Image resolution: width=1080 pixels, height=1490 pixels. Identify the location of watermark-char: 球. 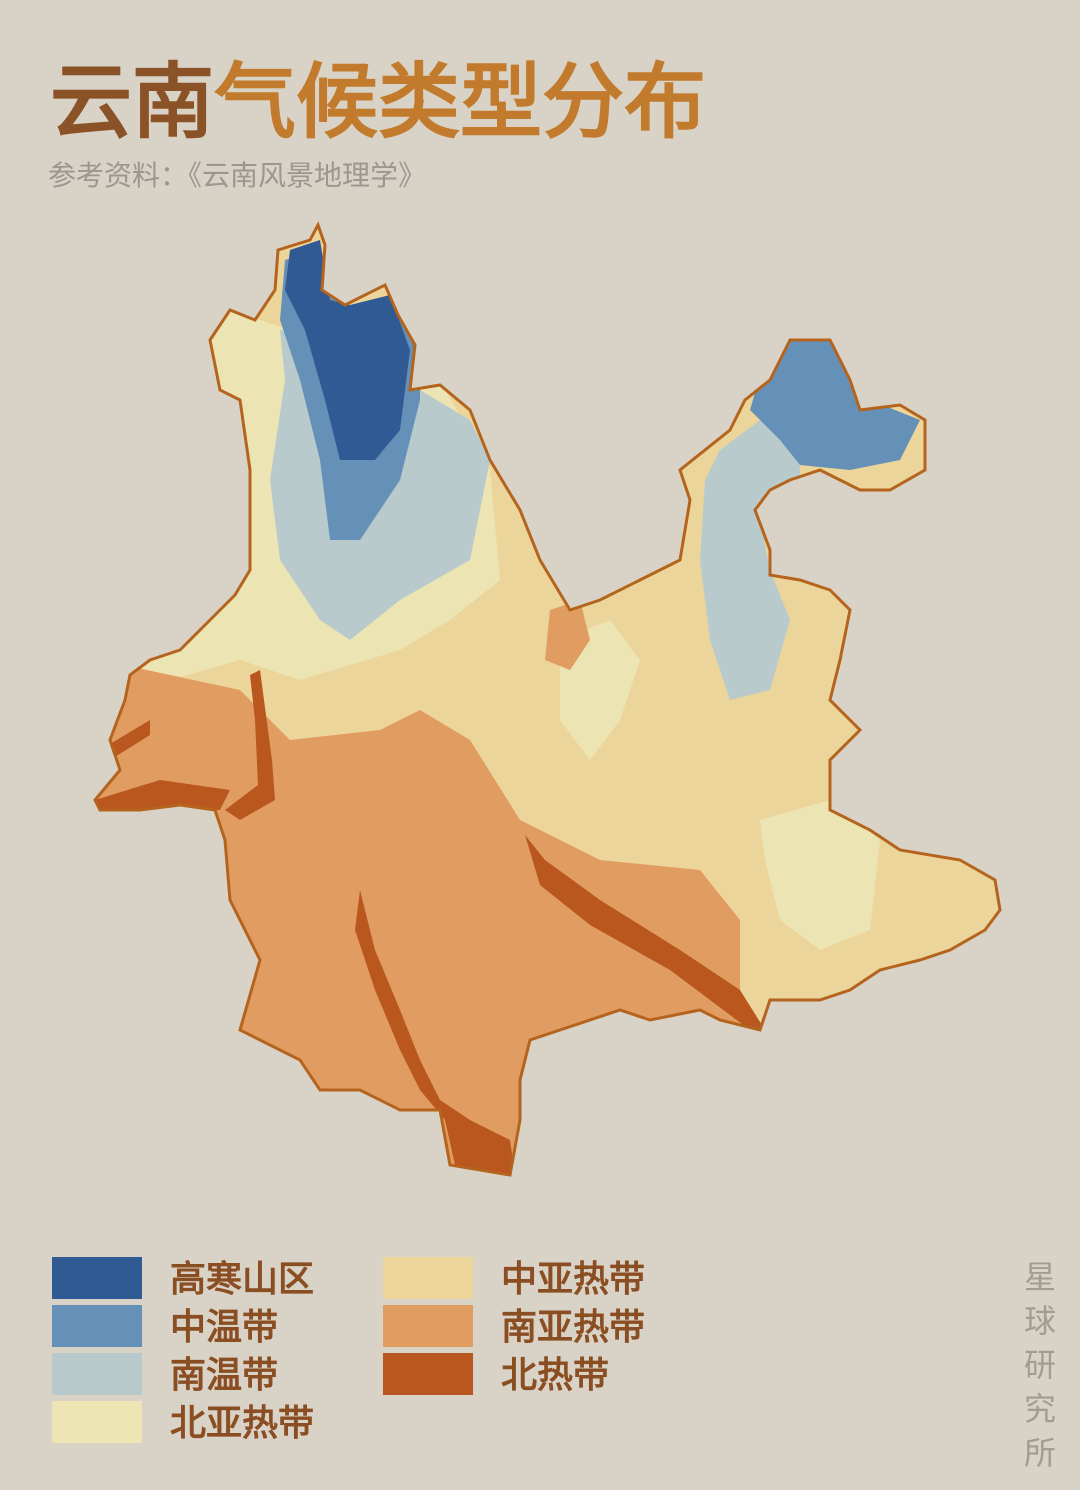
(1040, 1321).